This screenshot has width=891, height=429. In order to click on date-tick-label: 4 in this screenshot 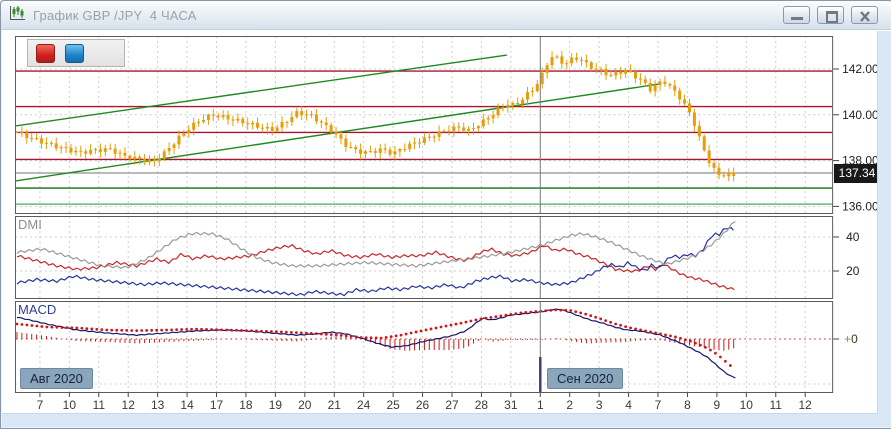, I will do `click(628, 405)`.